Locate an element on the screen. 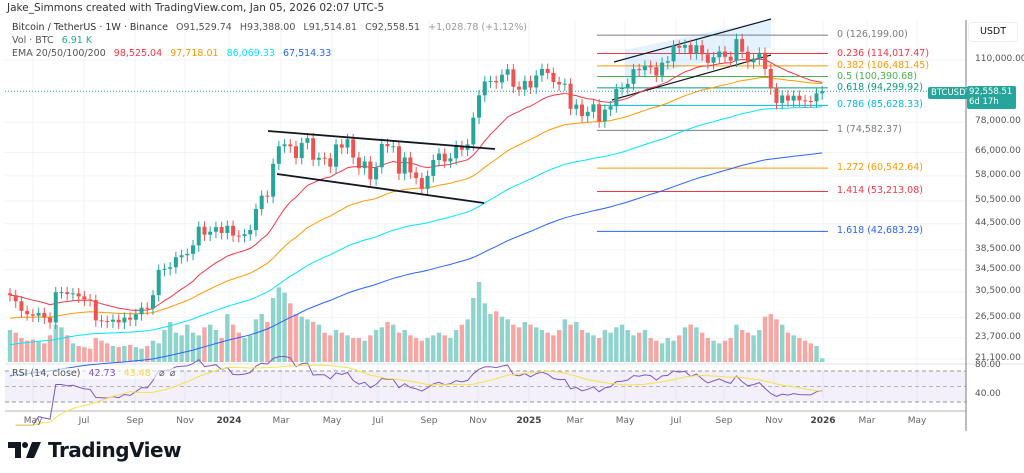 Image resolution: width=1024 pixels, height=473 pixels. channel-upper-line is located at coordinates (692, 40).